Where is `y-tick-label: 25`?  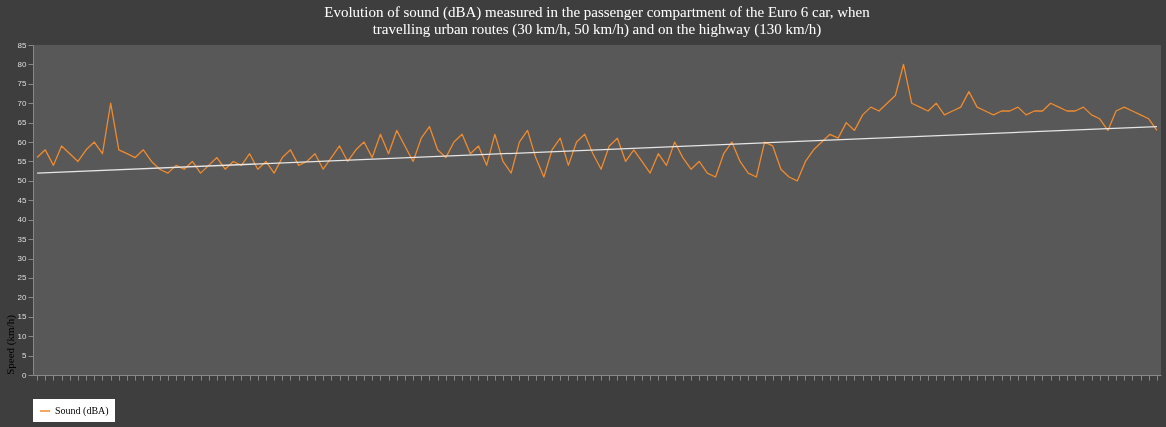
y-tick-label: 25 is located at coordinates (22, 278).